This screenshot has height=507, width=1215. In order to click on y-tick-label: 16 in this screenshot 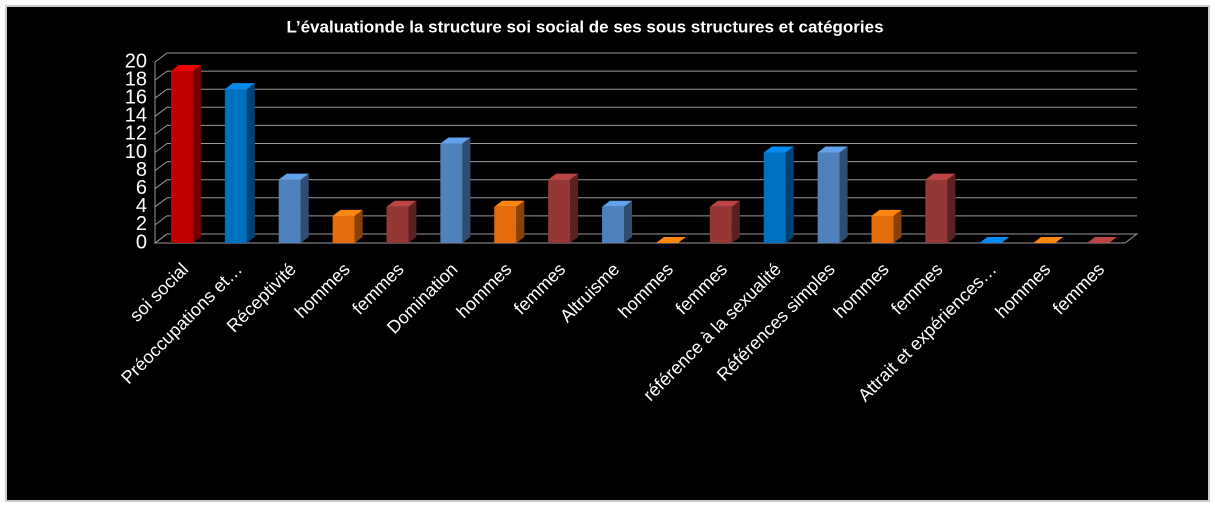, I will do `click(136, 97)`.